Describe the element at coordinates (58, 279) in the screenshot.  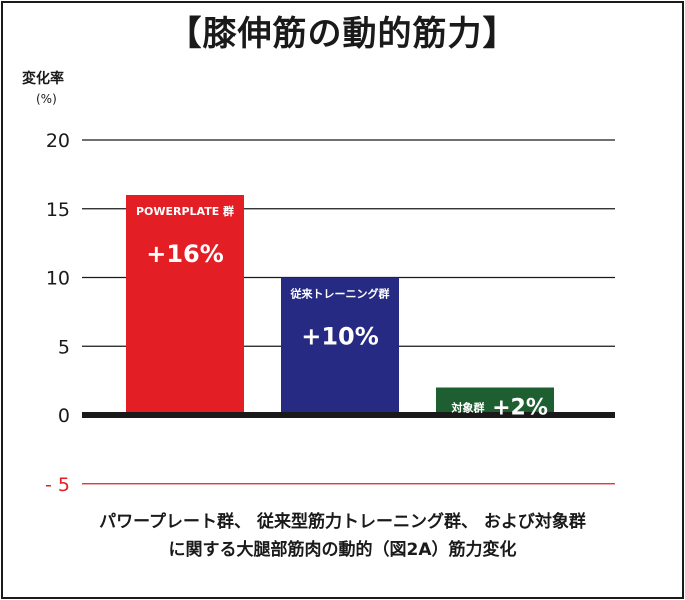
I see `y-tick-label: 10` at that location.